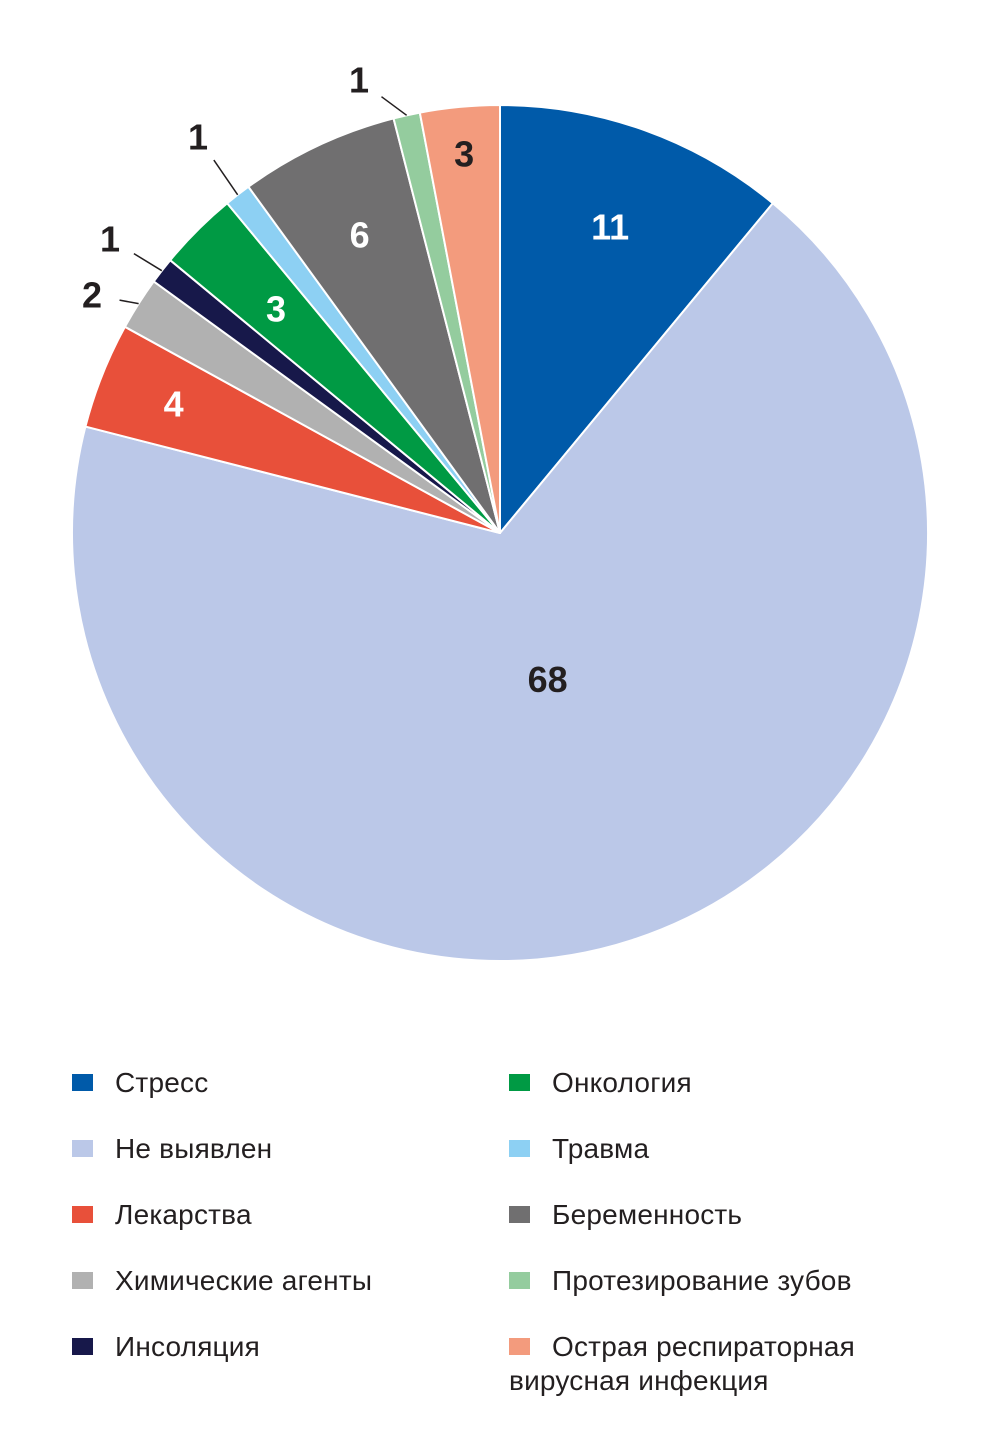 The image size is (997, 1448). Describe the element at coordinates (187, 1346) in the screenshot. I see `legend-label: Инсоляция` at that location.